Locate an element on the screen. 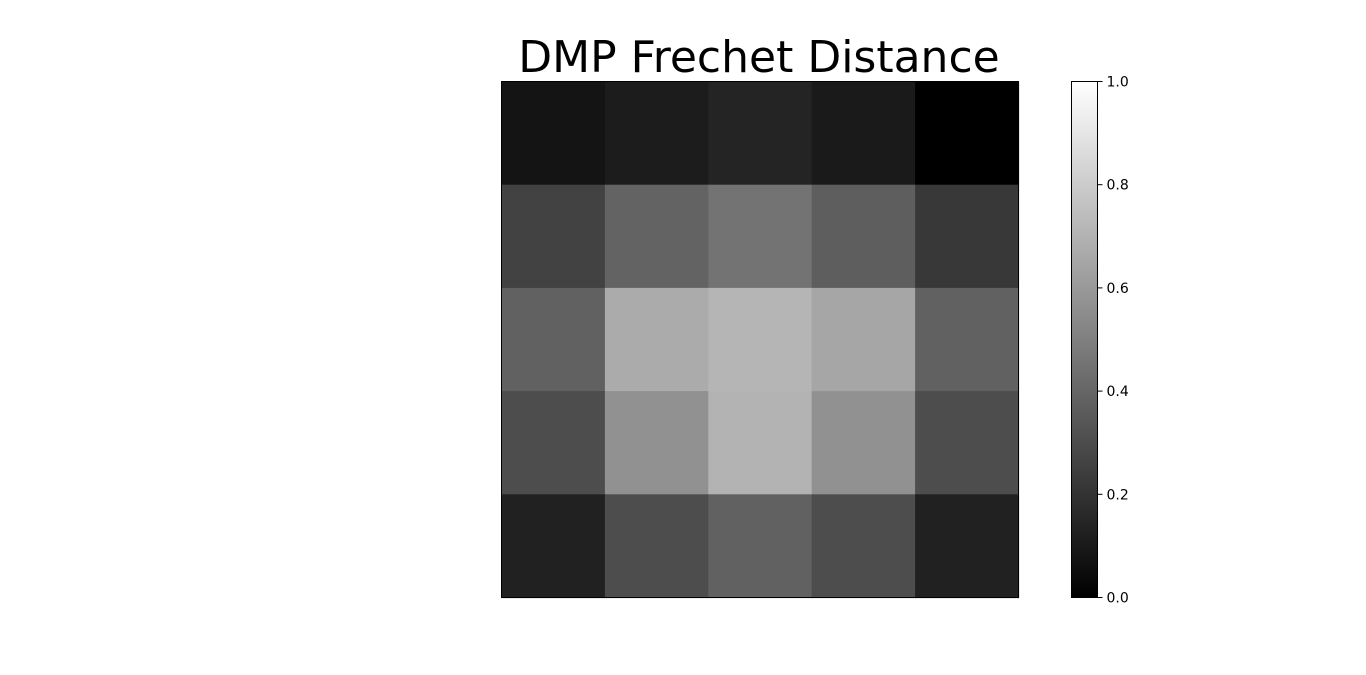 This screenshot has height=675, width=1366. chart-title: DMP Frechet Distance is located at coordinates (758, 57).